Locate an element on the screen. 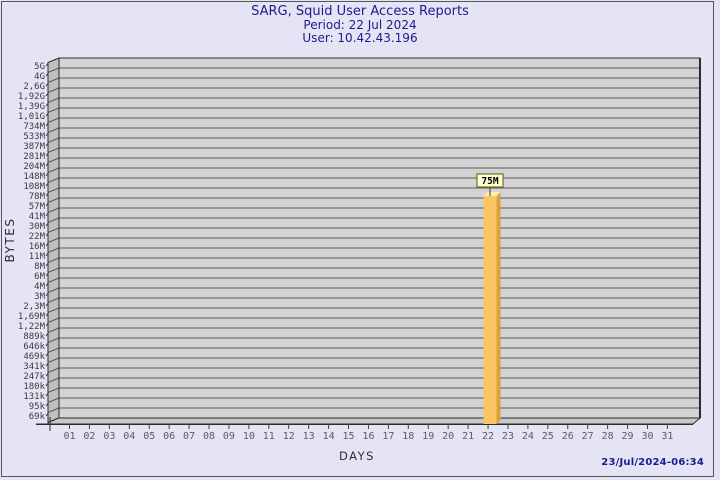 This screenshot has width=720, height=480. y-axis-tick-label: 204M is located at coordinates (34, 167).